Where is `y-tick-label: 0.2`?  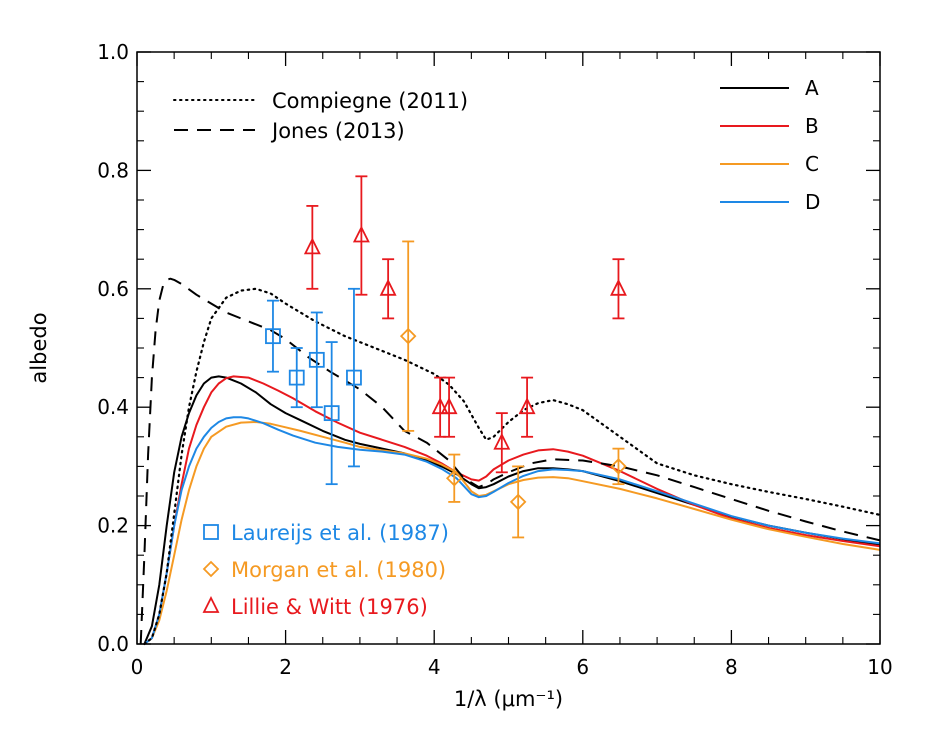
y-tick-label: 0.2 is located at coordinates (113, 526).